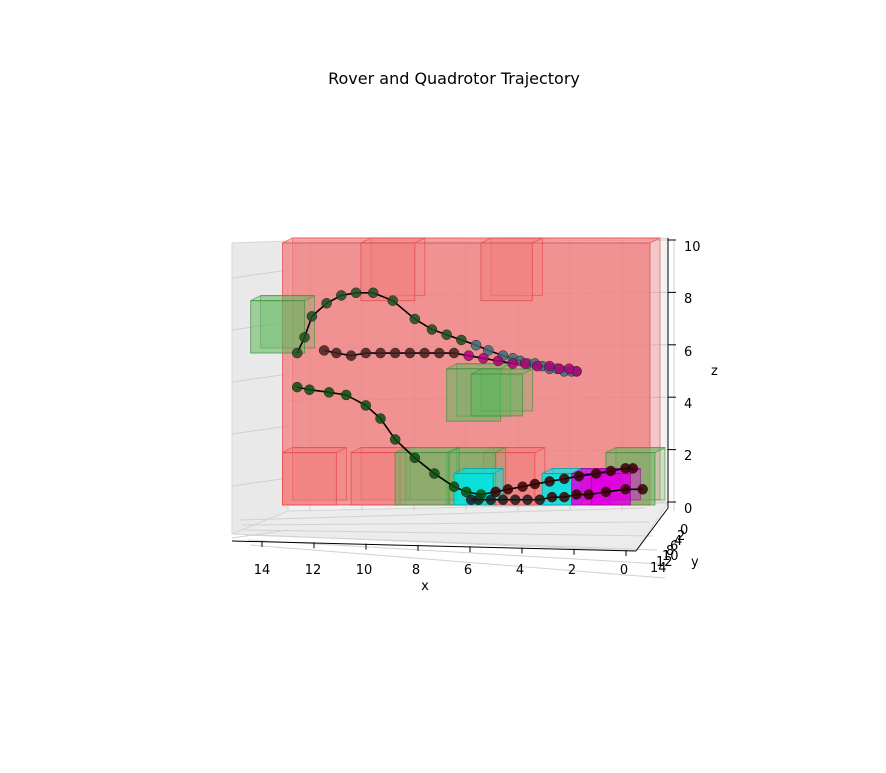  What do you see at coordinates (678, 541) in the screenshot?
I see `y-tick-label: 4` at bounding box center [678, 541].